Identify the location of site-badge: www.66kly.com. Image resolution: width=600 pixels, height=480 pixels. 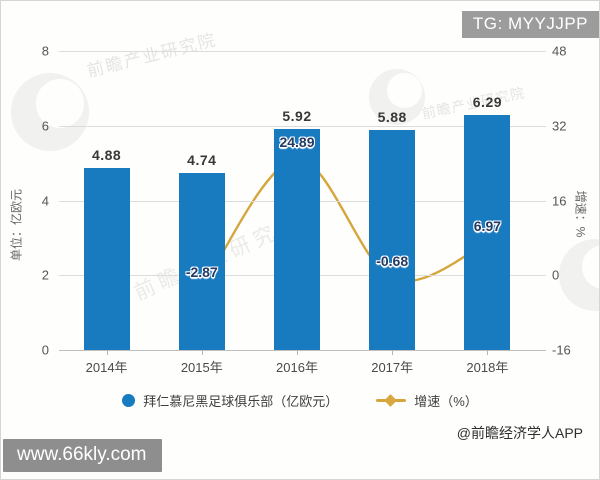
(82, 455).